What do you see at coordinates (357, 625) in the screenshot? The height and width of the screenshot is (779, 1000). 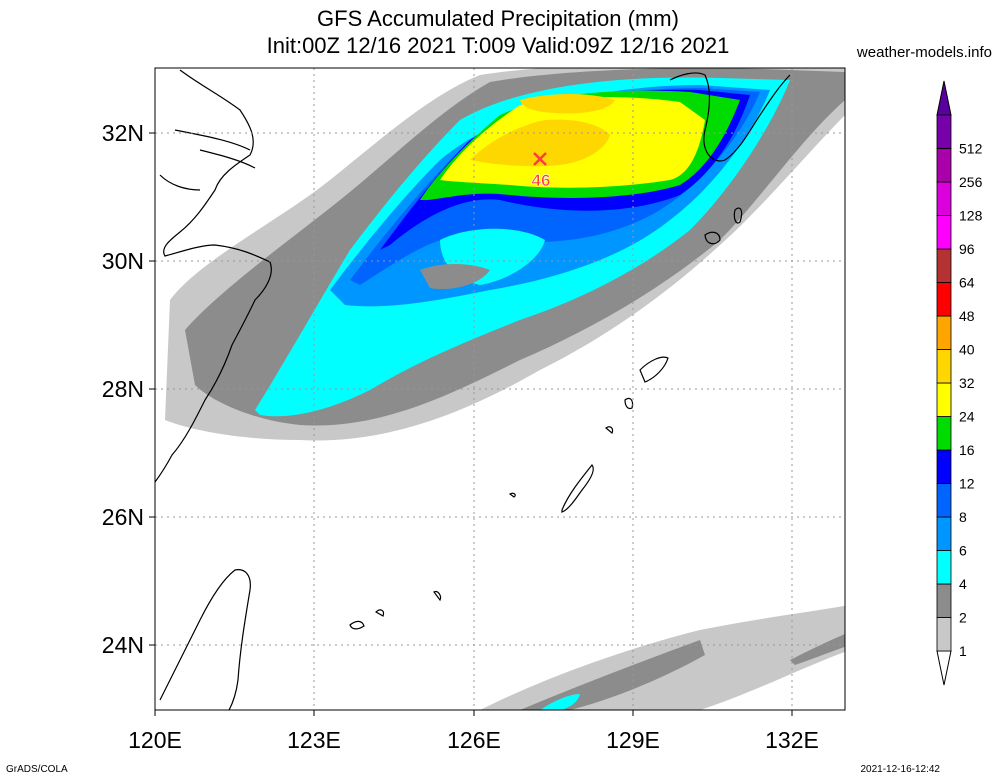 I see `island-ishigaki` at bounding box center [357, 625].